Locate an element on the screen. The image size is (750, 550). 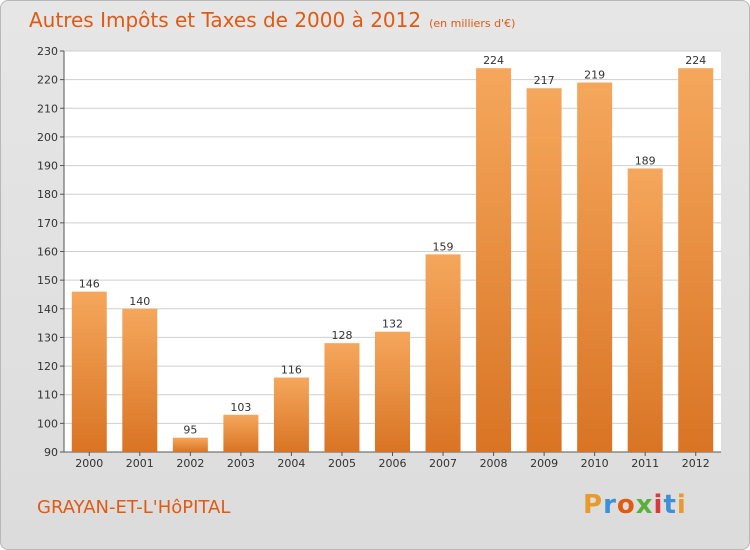
x-tick-label-2004: 2004 is located at coordinates (291, 463).